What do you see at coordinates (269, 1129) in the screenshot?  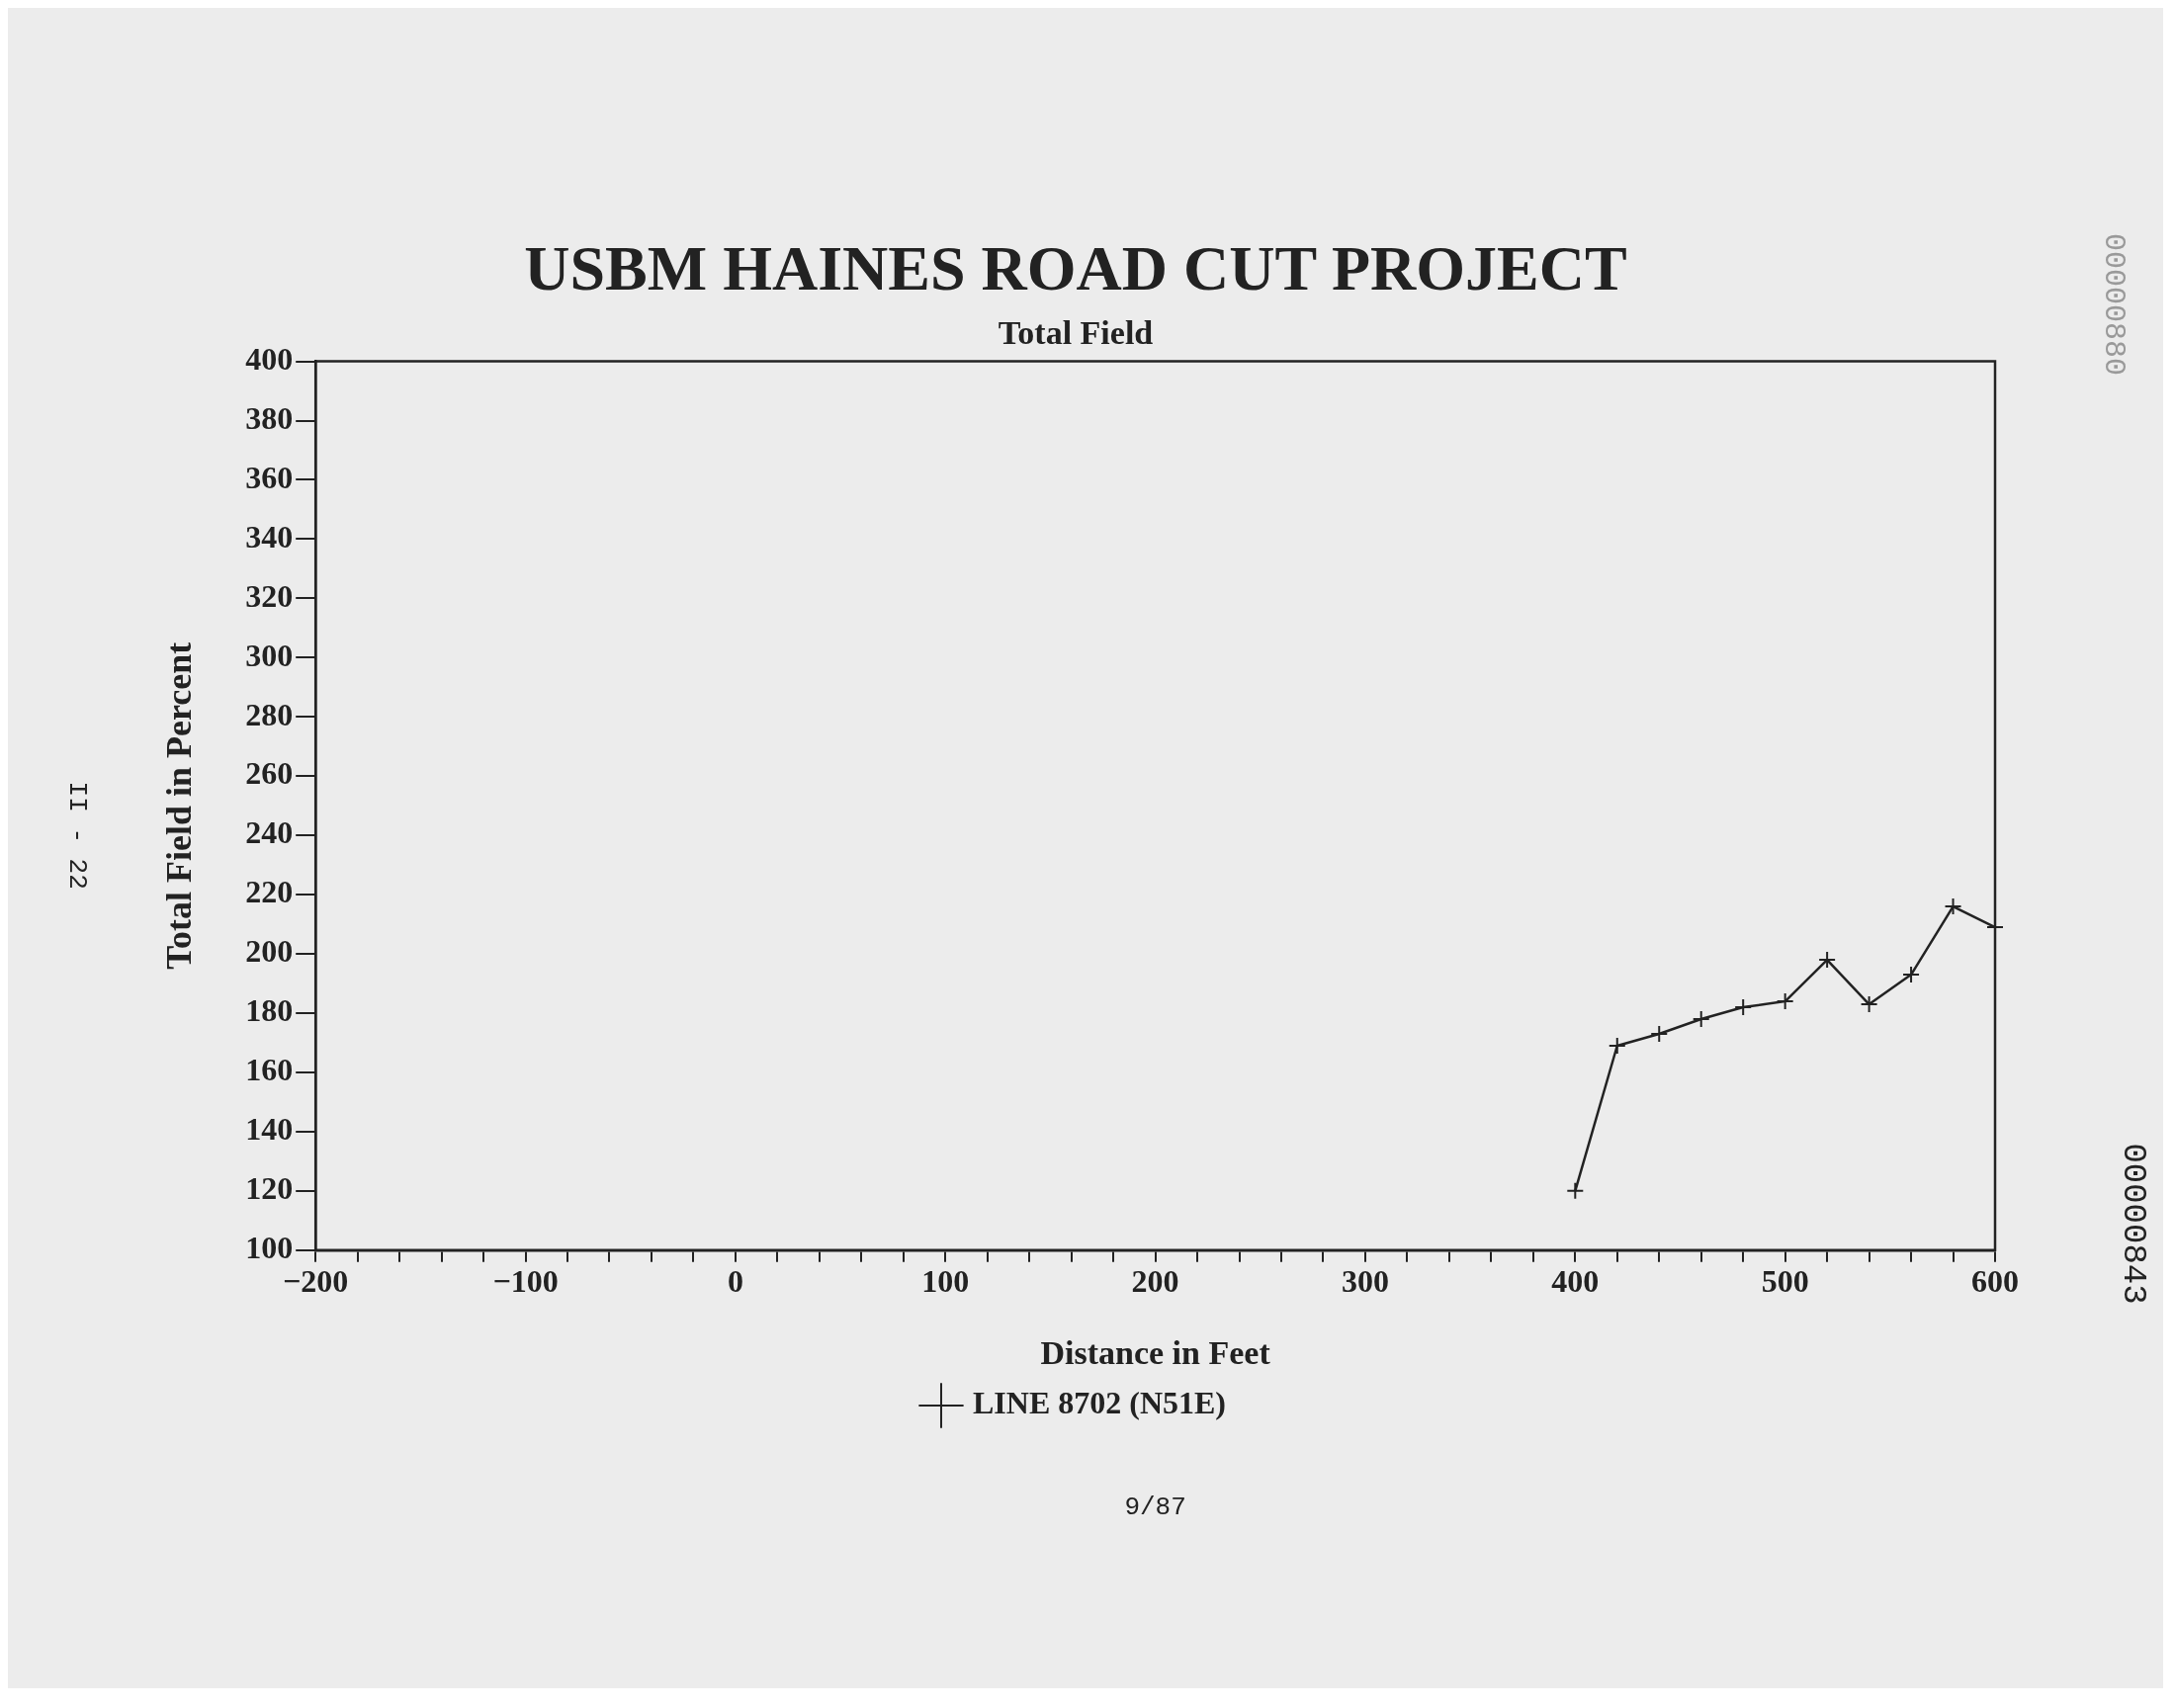 I see `y-tick-label: 140` at bounding box center [269, 1129].